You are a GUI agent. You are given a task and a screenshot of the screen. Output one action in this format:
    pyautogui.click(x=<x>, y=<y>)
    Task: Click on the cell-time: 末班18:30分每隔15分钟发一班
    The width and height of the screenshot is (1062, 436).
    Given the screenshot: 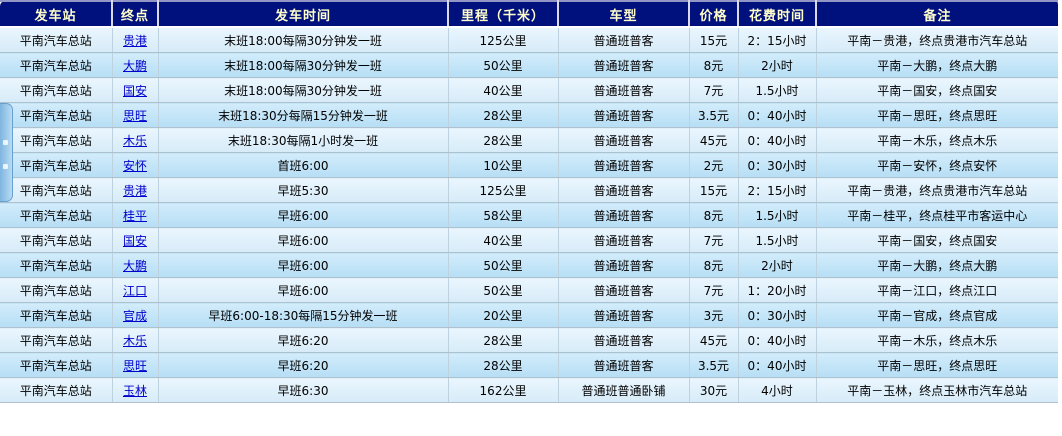 What is the action you would take?
    pyautogui.click(x=303, y=115)
    